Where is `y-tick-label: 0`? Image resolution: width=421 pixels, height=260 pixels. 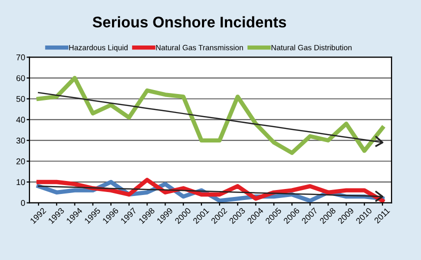
y-tick-label: 0 is located at coordinates (22, 203).